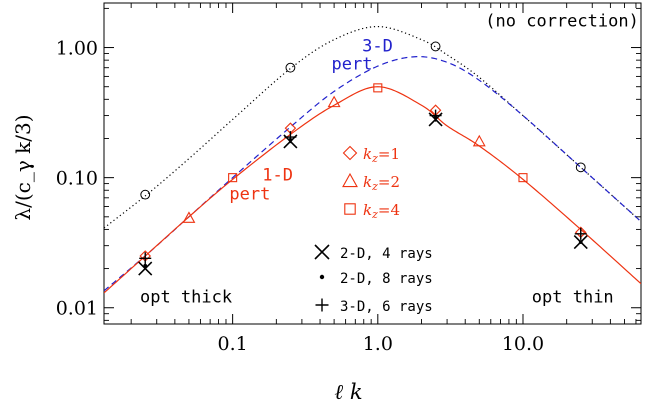 This screenshot has width=649, height=407. What do you see at coordinates (77, 179) in the screenshot?
I see `y-tick-label: 0.10` at bounding box center [77, 179].